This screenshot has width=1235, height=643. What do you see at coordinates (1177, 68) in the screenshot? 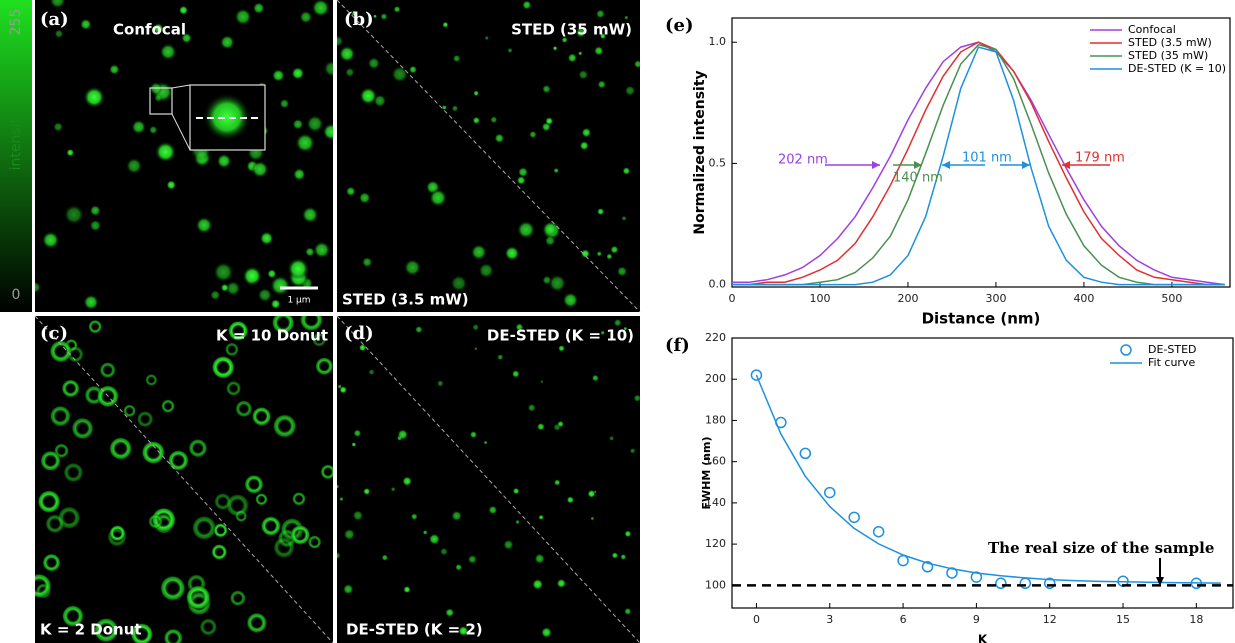
I see `legend-label: DE-STED (K = 10)` at bounding box center [1177, 68].